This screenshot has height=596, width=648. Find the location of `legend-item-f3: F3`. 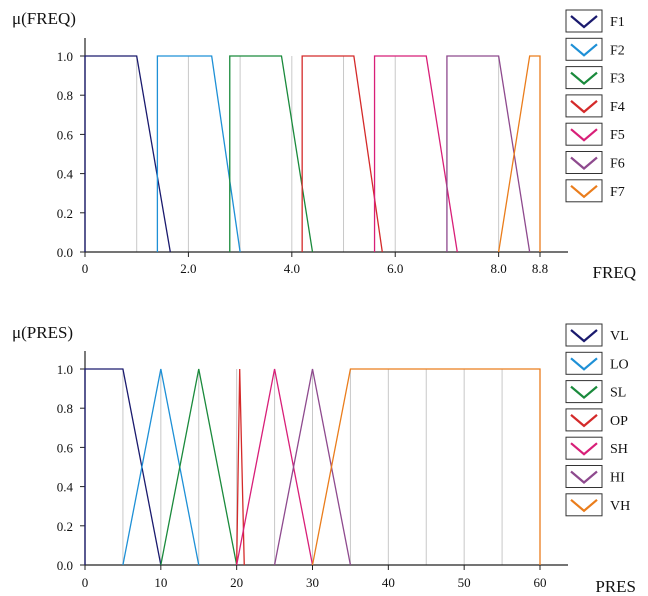

legend-item-f3: F3 is located at coordinates (595, 78).